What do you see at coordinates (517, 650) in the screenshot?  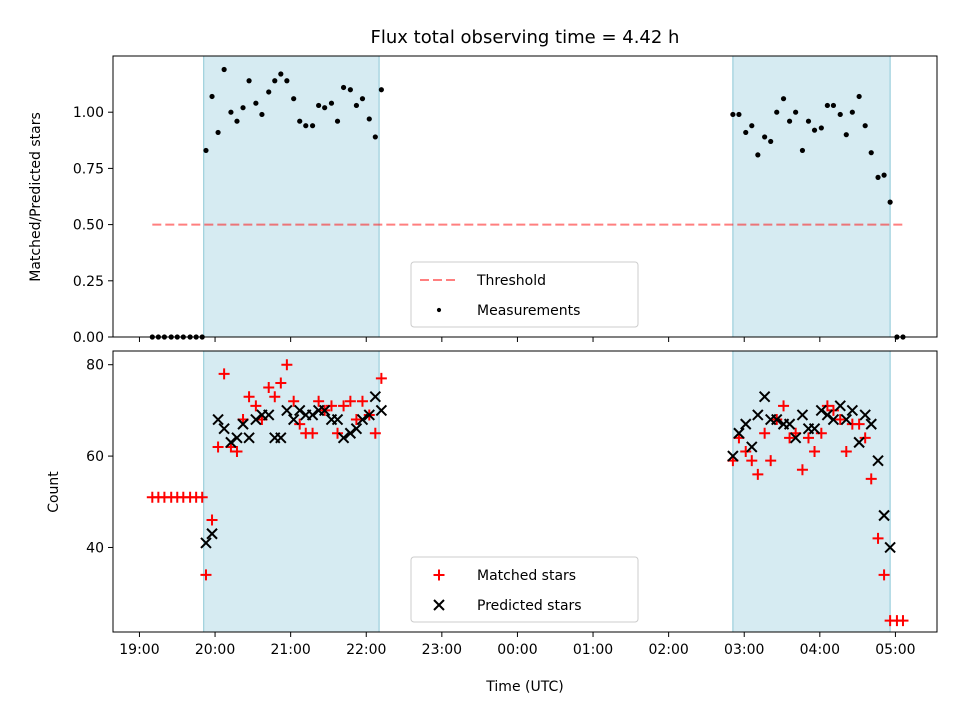 I see `x-tick-label: 00:00` at bounding box center [517, 650].